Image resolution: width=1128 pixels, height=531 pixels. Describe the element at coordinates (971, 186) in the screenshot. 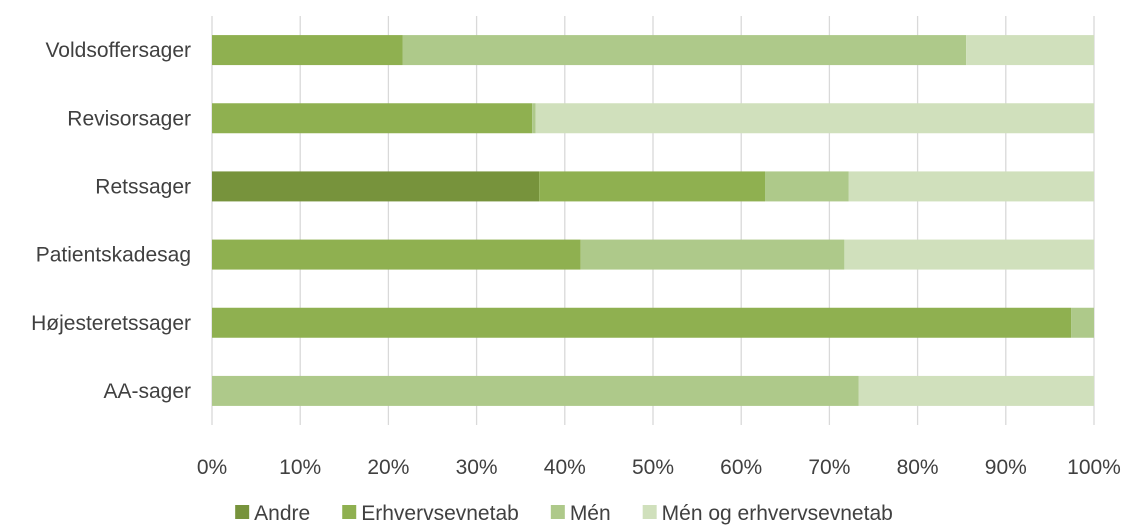

I see `bar-men-og-erhvervsevnetab-retssager` at that location.